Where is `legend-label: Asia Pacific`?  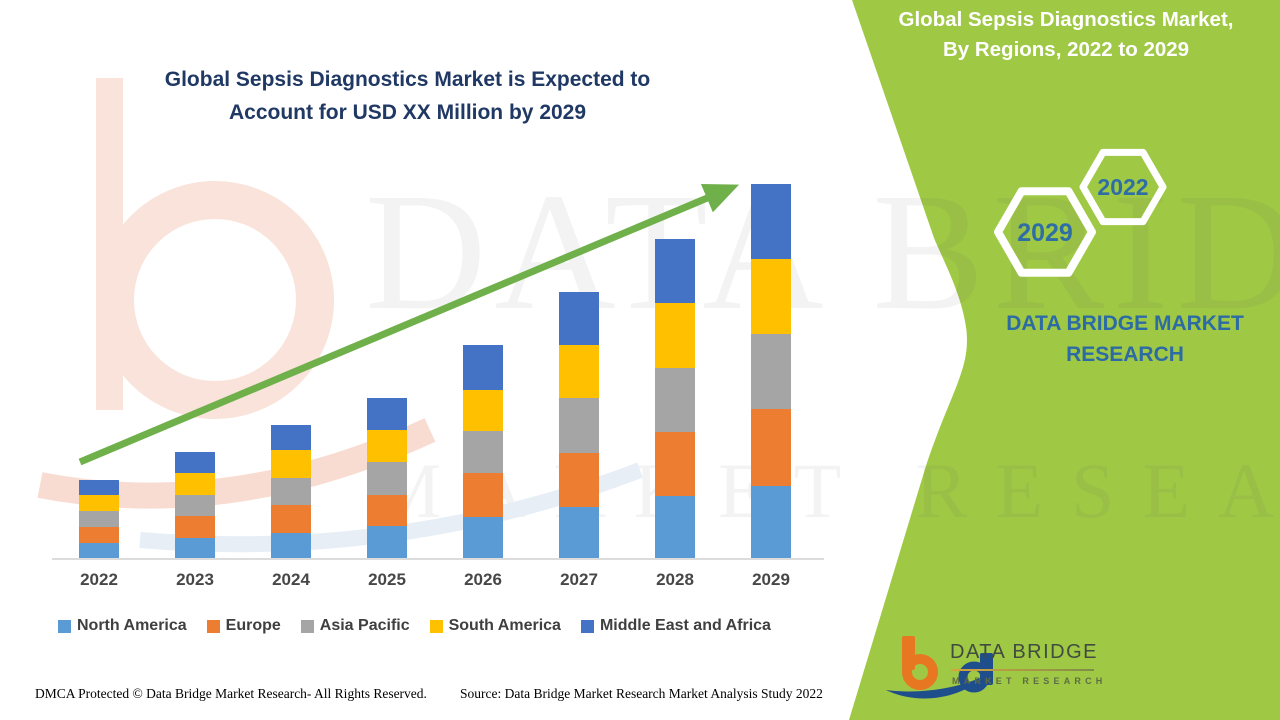 legend-label: Asia Pacific is located at coordinates (364, 625).